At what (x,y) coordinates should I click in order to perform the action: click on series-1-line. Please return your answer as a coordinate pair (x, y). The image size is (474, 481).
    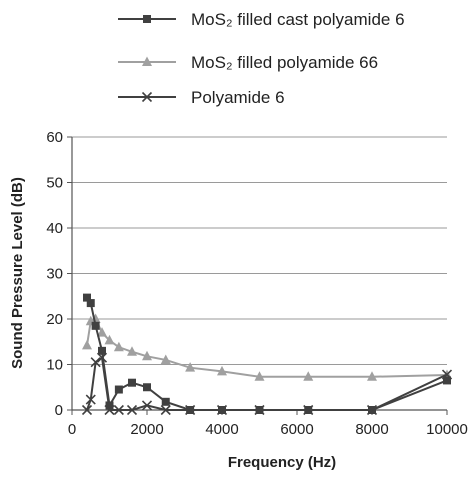
    Looking at the image, I should click on (267, 347).